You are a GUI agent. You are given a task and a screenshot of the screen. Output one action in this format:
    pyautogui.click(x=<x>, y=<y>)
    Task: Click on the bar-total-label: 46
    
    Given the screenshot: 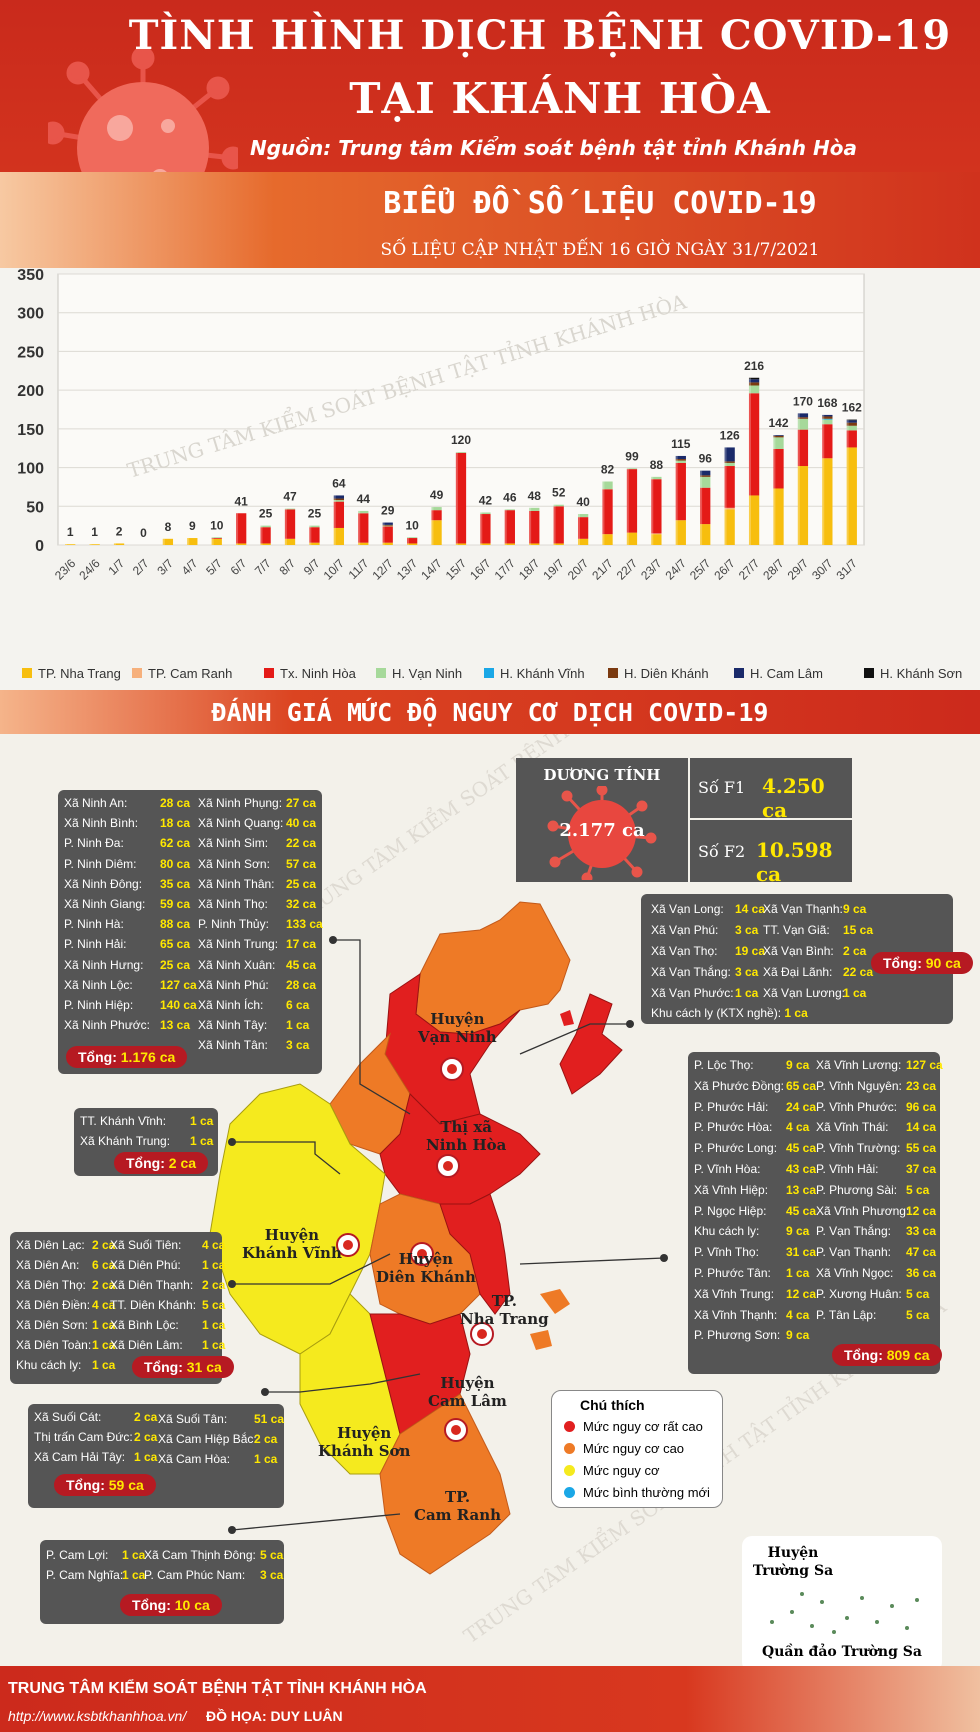 What is the action you would take?
    pyautogui.click(x=510, y=497)
    